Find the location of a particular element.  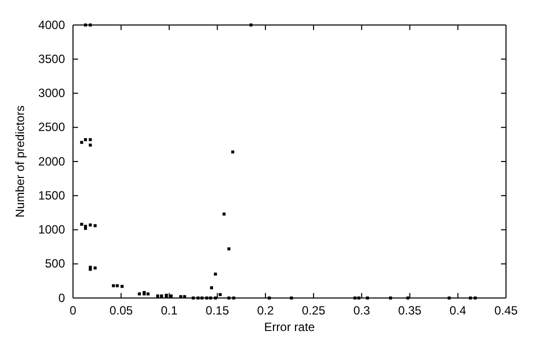

y-tick-label: 1500 is located at coordinates (52, 195).